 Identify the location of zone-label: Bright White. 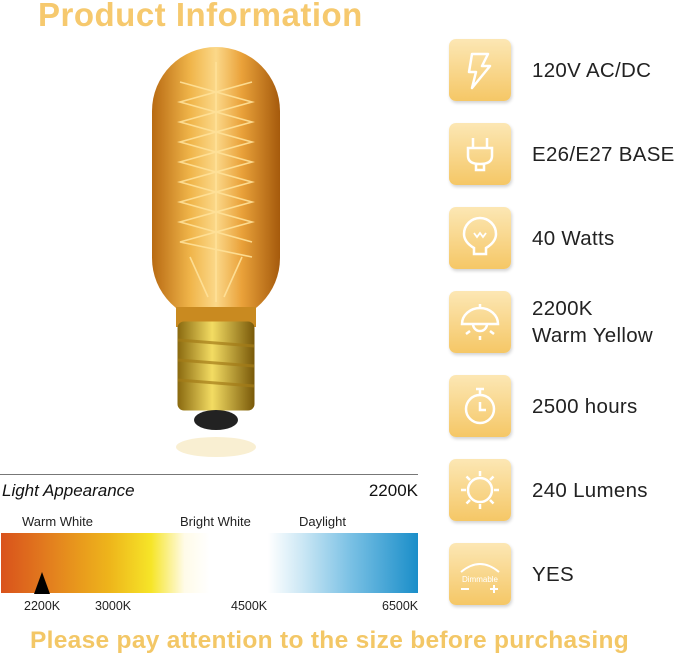
(215, 521).